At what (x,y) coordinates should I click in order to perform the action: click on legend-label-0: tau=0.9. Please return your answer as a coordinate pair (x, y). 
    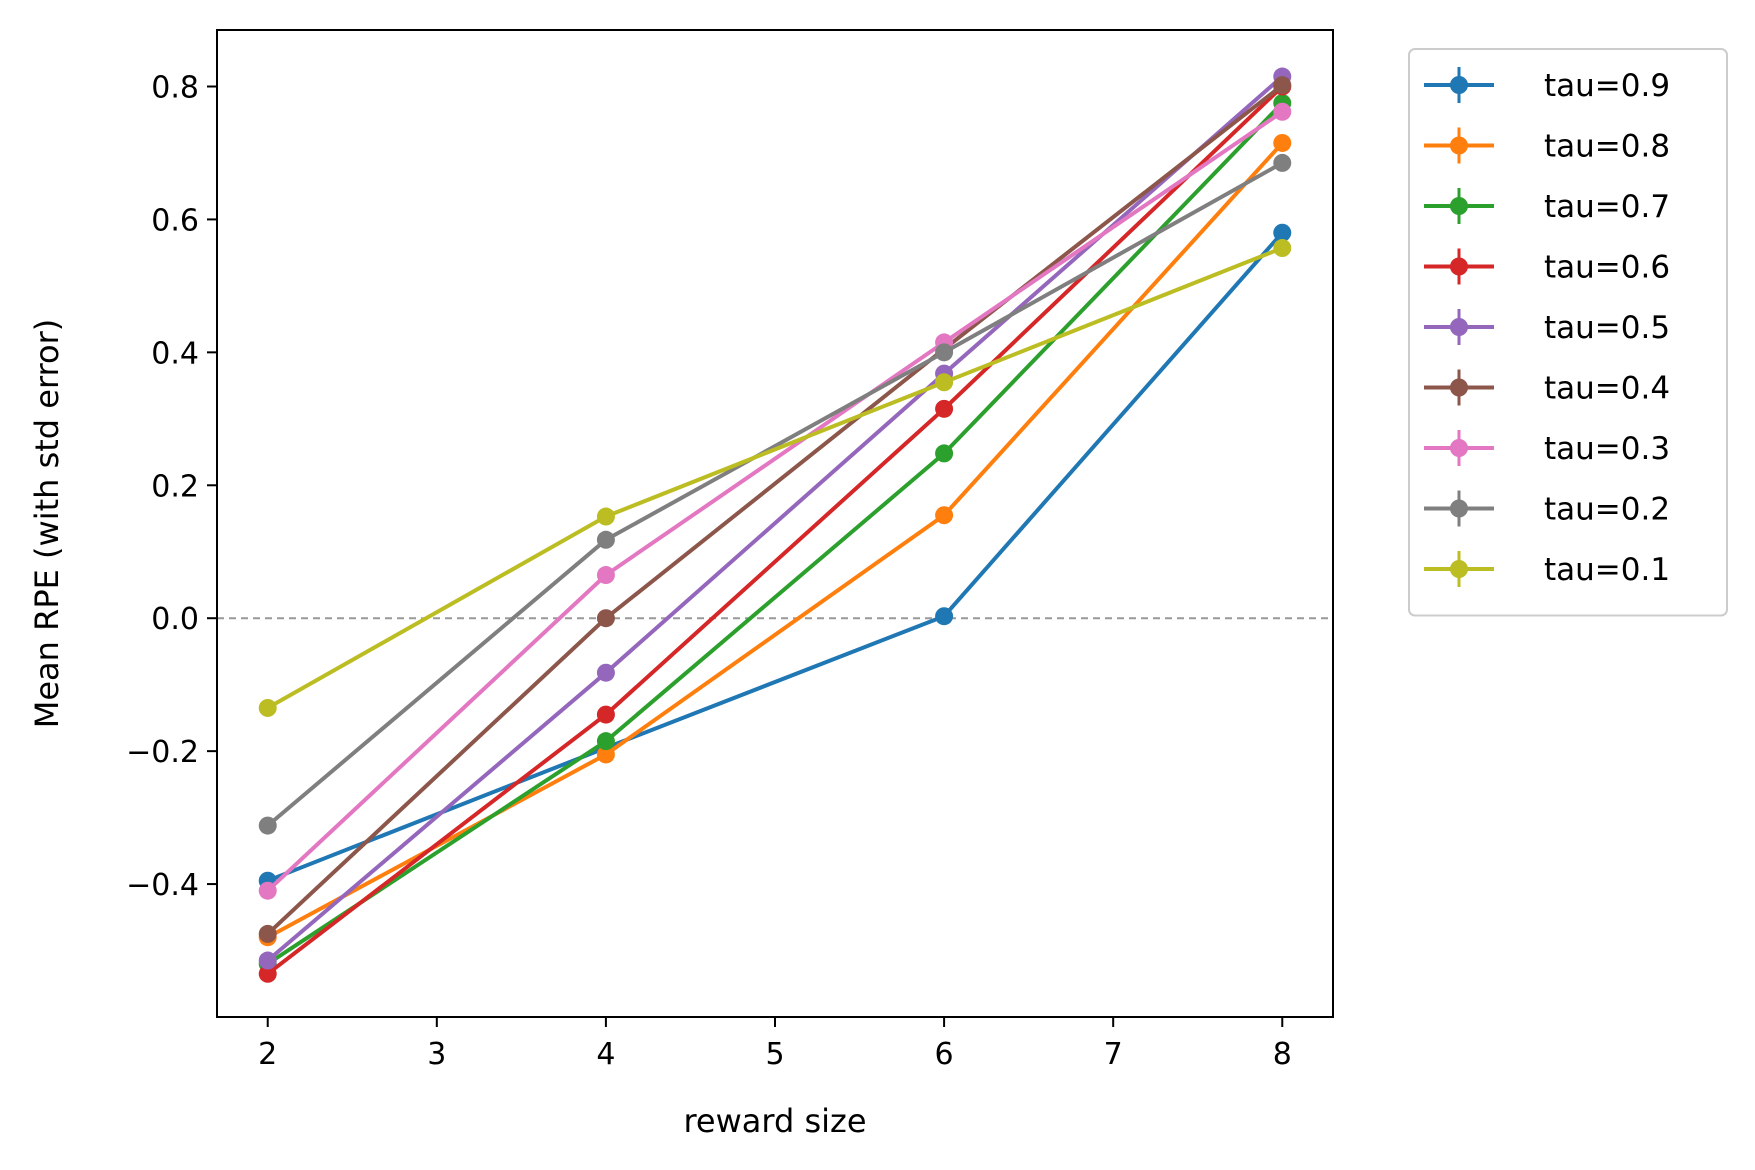
    Looking at the image, I should click on (1607, 86).